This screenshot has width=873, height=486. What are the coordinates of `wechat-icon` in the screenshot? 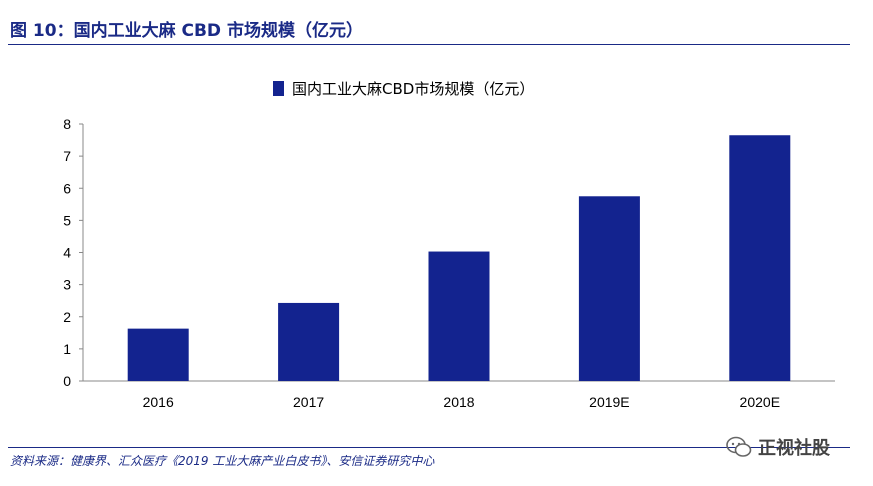 It's located at (739, 446).